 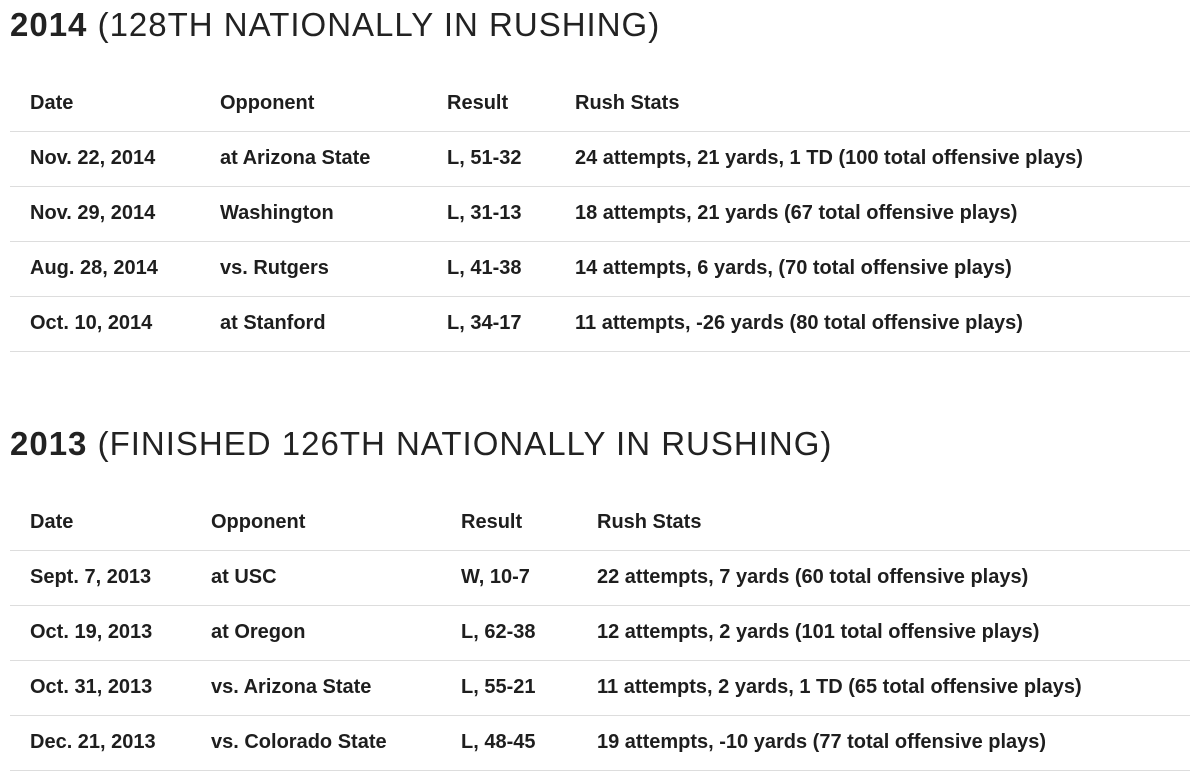 I want to click on table-cell: L, 34-17, so click(x=484, y=323).